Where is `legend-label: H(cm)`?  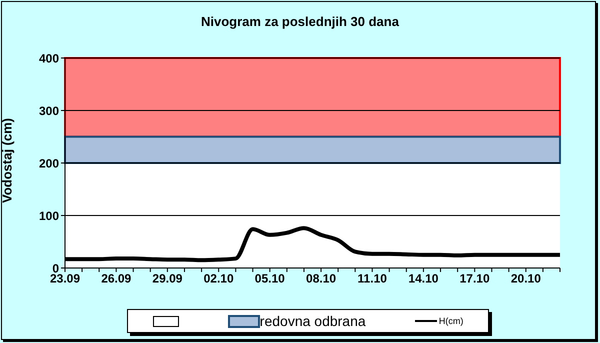 legend-label: H(cm) is located at coordinates (451, 321).